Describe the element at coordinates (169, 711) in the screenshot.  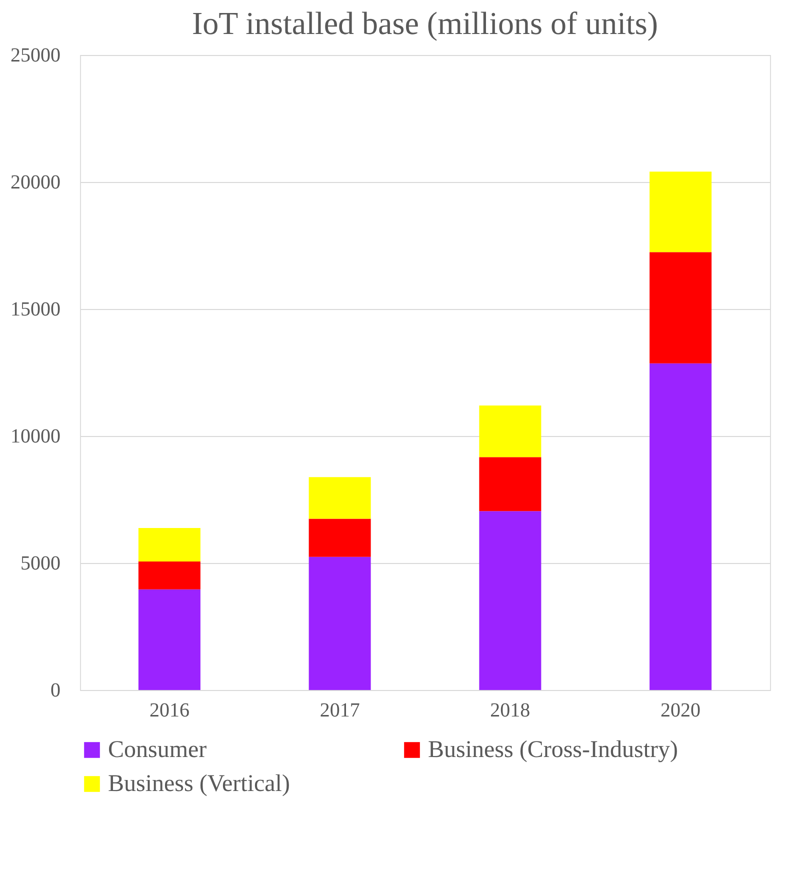
I see `x-tick-label: 2016` at that location.